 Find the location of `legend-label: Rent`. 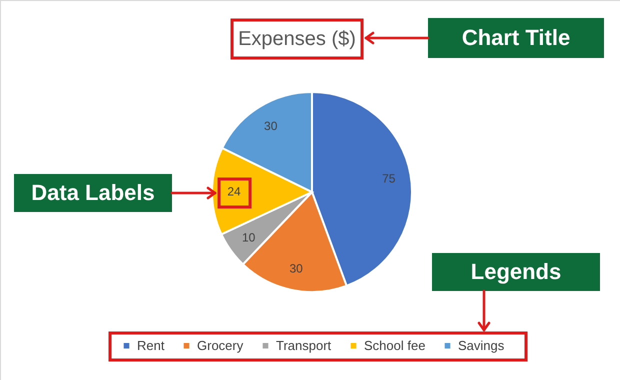

legend-label: Rent is located at coordinates (151, 345).